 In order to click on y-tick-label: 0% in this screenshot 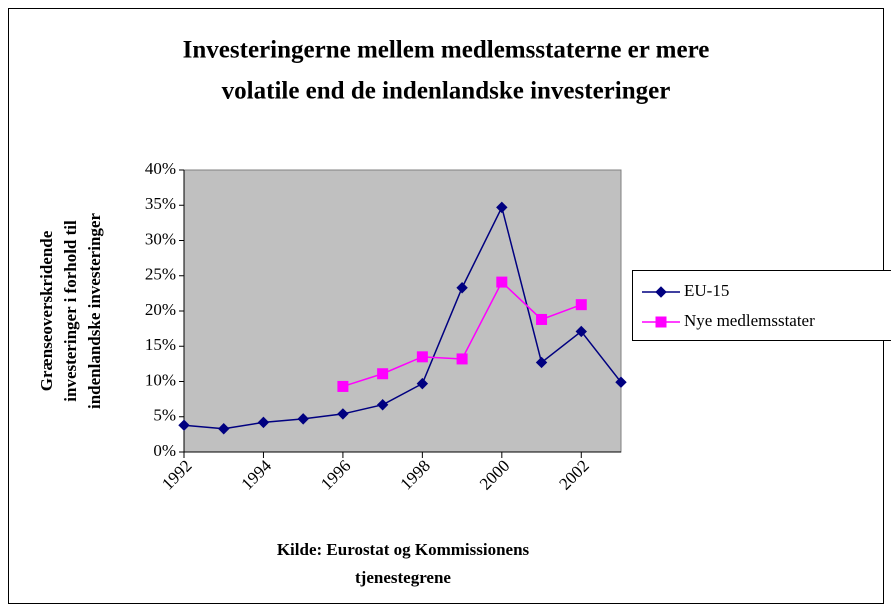, I will do `click(164, 450)`.